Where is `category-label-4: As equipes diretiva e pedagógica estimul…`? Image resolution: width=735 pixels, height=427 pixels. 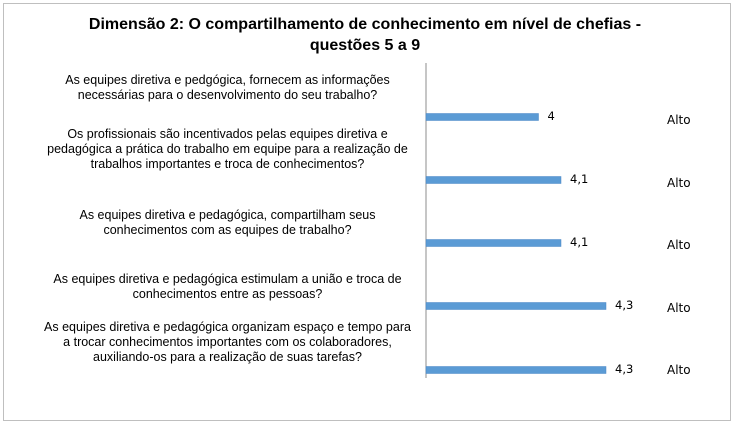 category-label-4: As equipes diretiva e pedagógica estimul… is located at coordinates (227, 286).